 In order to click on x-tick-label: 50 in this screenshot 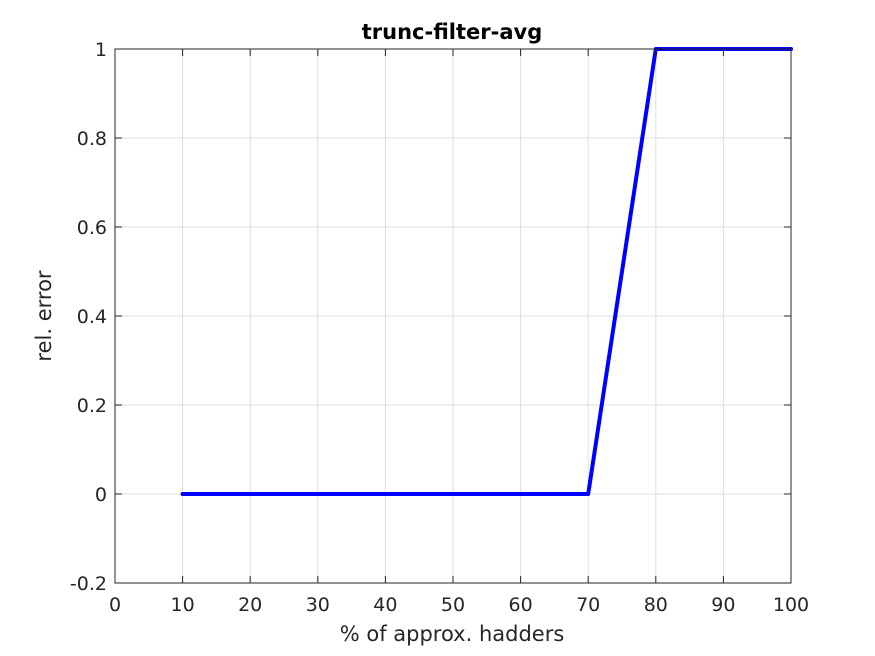, I will do `click(453, 605)`.